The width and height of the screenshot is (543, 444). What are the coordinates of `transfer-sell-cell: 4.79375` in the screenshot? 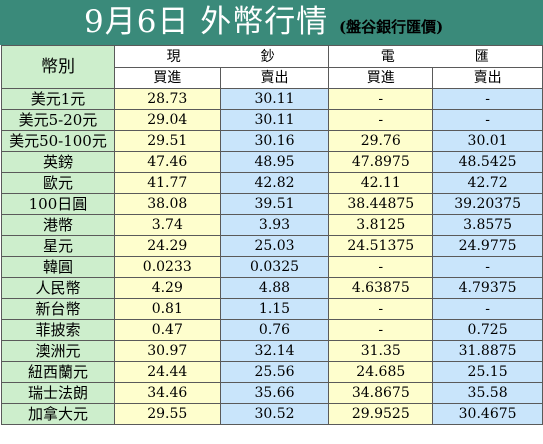 It's located at (487, 288).